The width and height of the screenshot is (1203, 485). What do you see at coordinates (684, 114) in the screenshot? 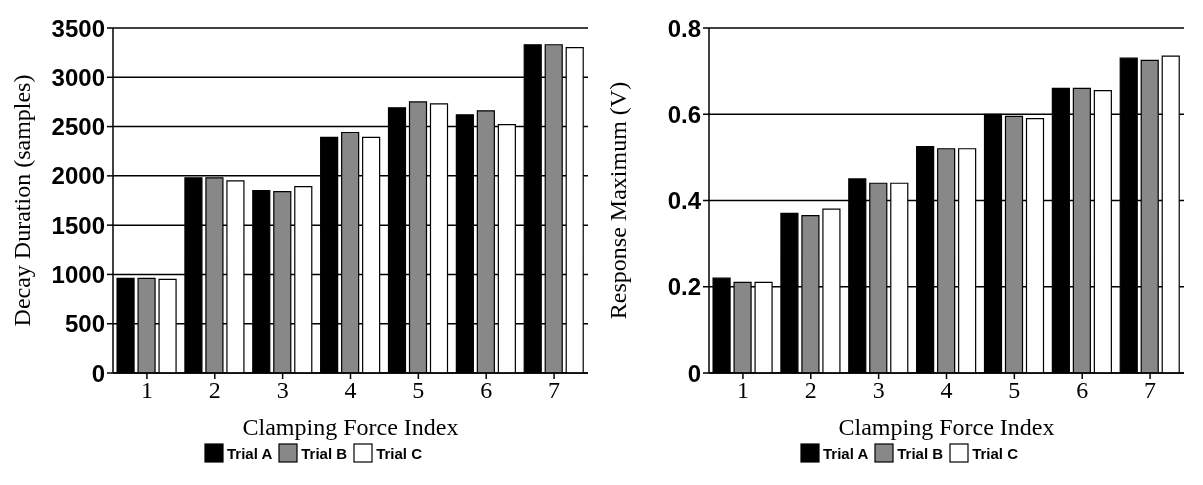
I see `y-tick-label: 0.6` at bounding box center [684, 114].